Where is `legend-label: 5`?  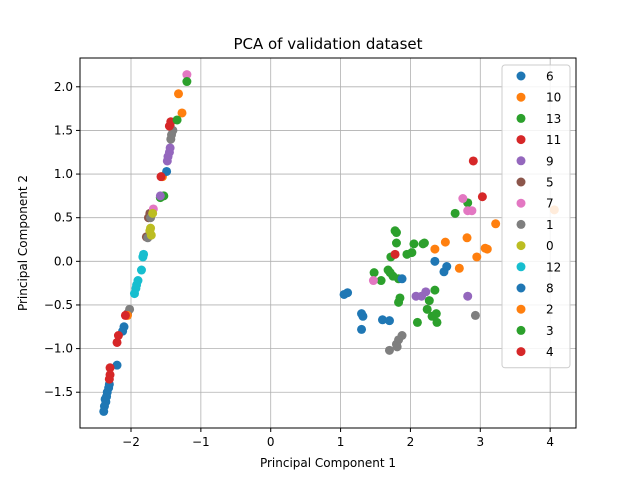 legend-label: 5 is located at coordinates (550, 183).